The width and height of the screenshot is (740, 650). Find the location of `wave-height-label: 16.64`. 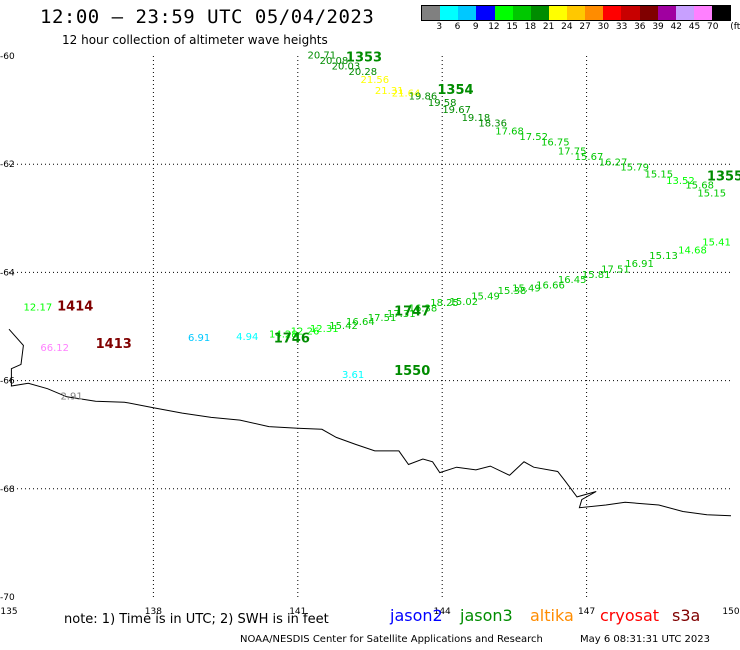

wave-height-label: 16.64 is located at coordinates (360, 322).